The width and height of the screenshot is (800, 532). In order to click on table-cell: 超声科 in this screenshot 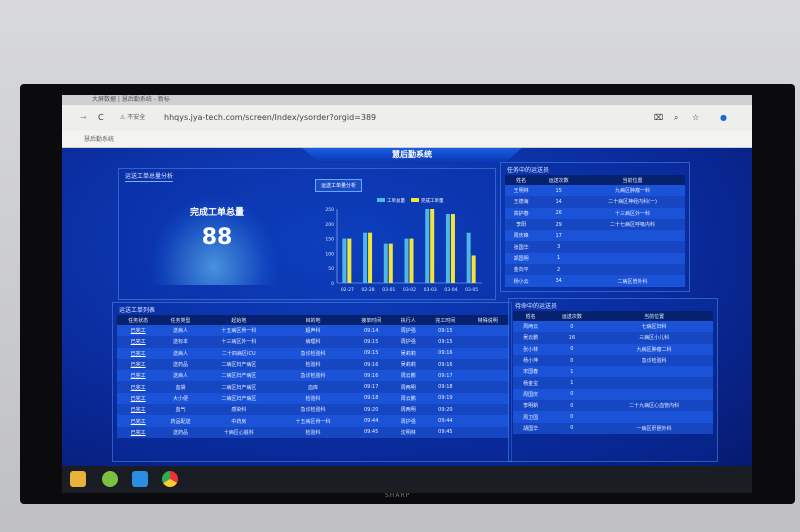, I will do `click(313, 331)`.